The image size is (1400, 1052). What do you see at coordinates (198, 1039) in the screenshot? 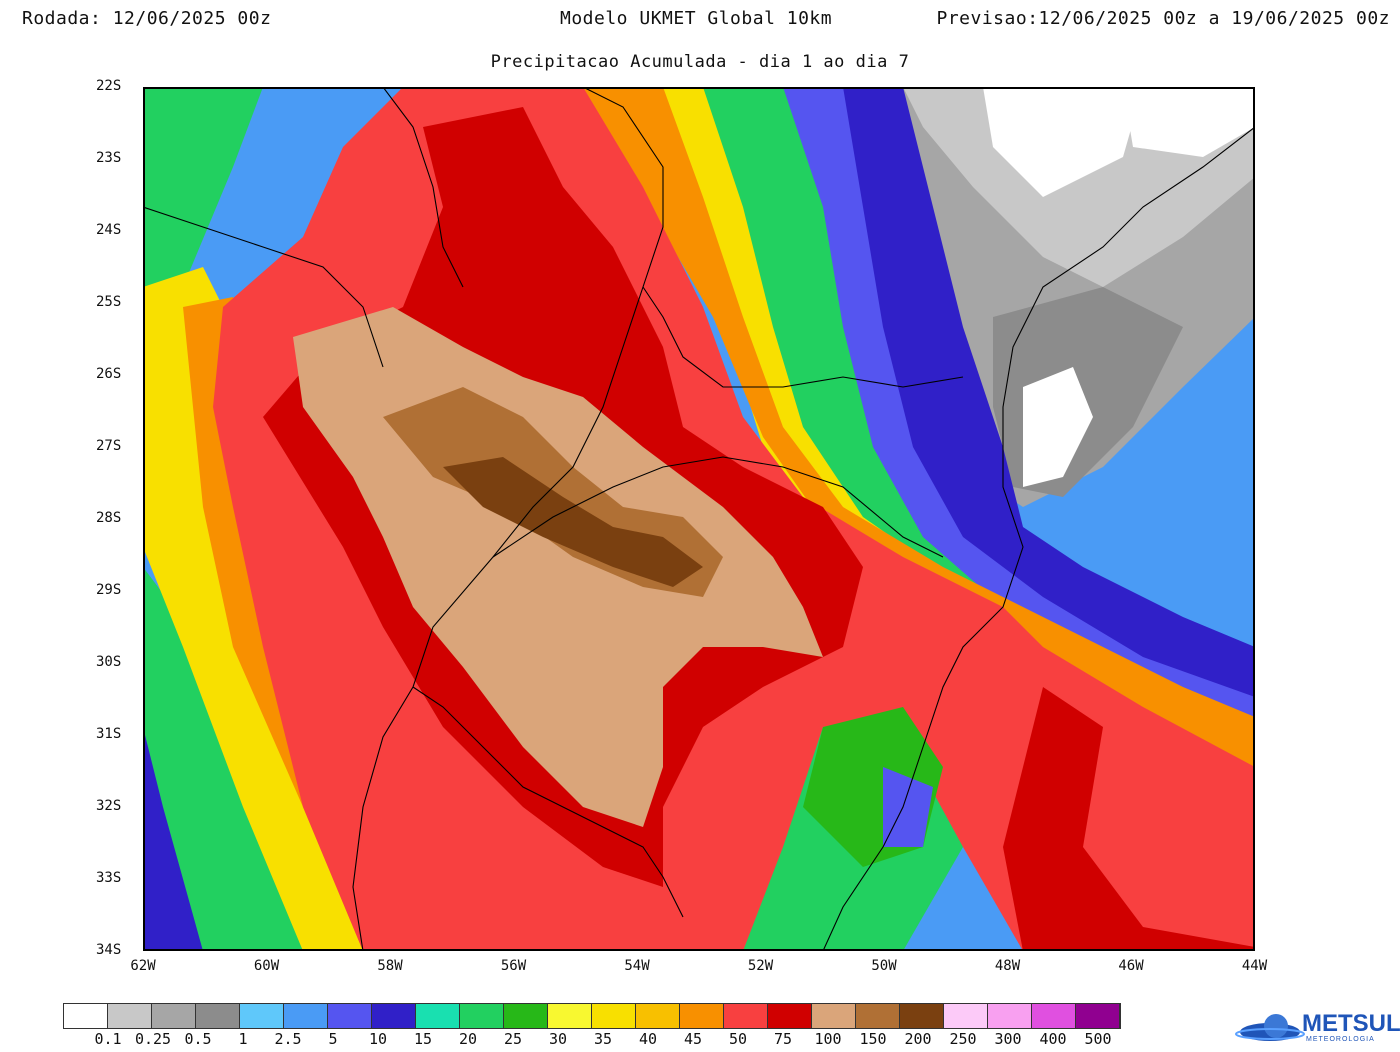
I see `legend-label: 0.5` at bounding box center [198, 1039].